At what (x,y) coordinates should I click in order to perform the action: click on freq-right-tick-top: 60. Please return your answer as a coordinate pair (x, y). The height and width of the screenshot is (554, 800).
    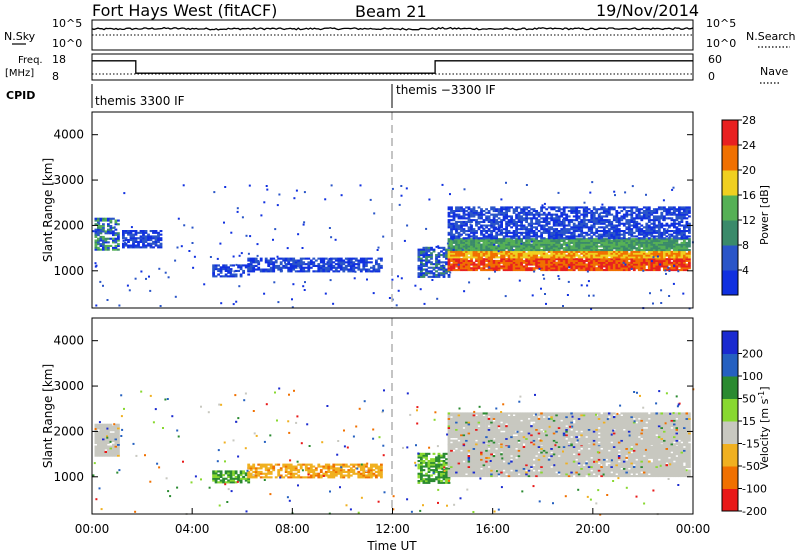
    Looking at the image, I should click on (715, 59).